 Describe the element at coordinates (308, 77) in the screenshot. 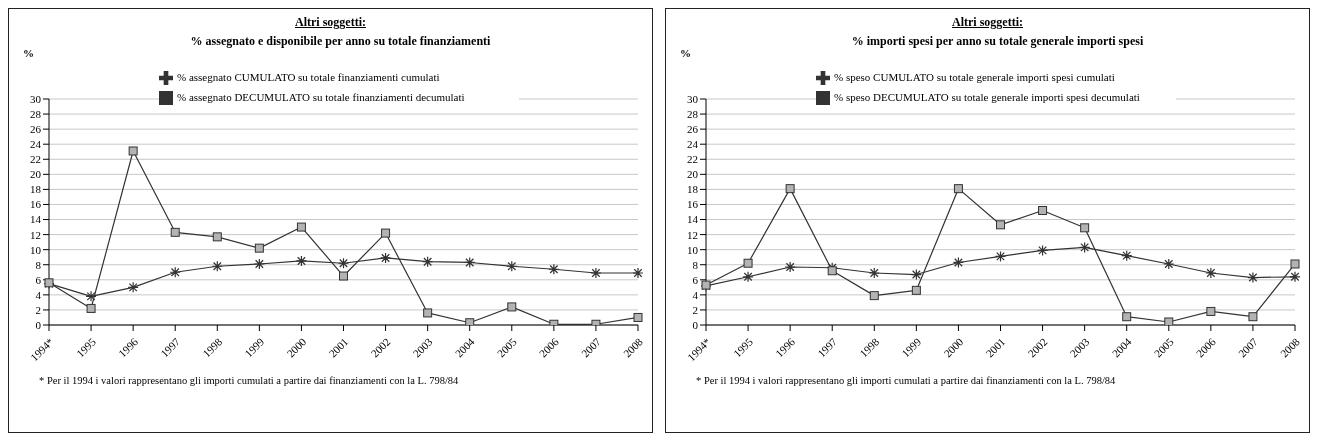

I see `legend-label: % assegnato CUMULATO su totale finanziamenti cumulati` at that location.